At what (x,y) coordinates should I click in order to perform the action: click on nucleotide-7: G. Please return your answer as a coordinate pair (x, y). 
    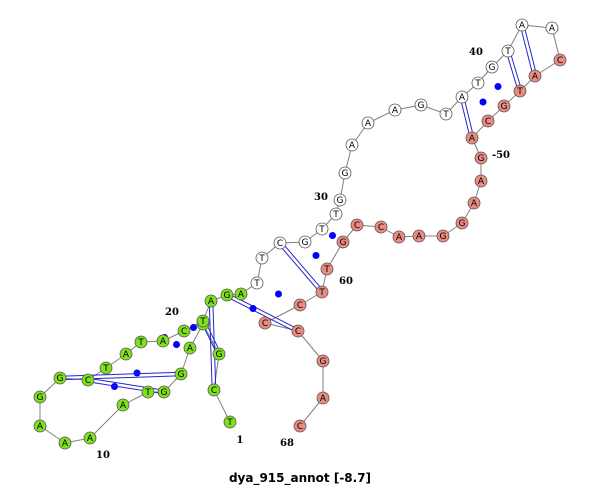
    Looking at the image, I should click on (164, 392).